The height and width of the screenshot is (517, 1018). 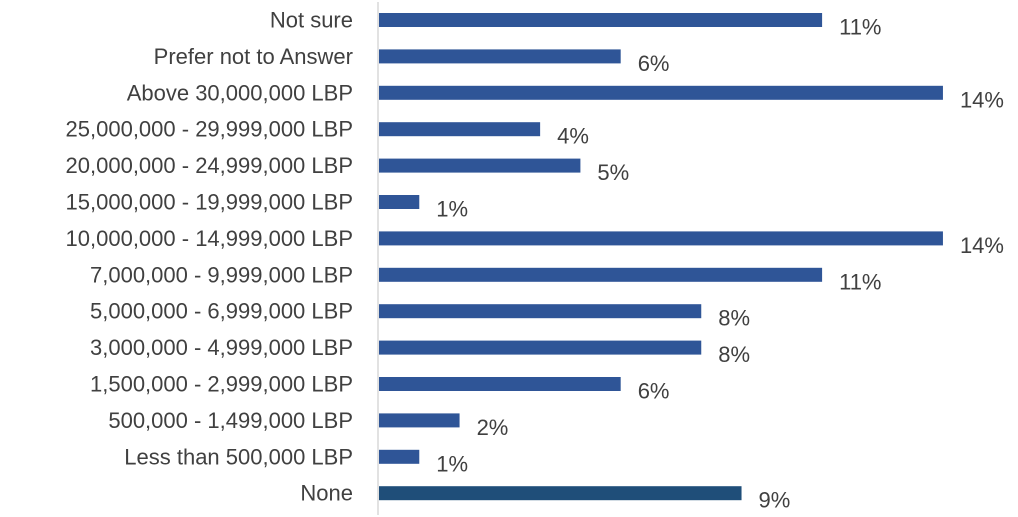 What do you see at coordinates (221, 274) in the screenshot?
I see `category-label: 7,000,000 - 9,999,000 LBP` at bounding box center [221, 274].